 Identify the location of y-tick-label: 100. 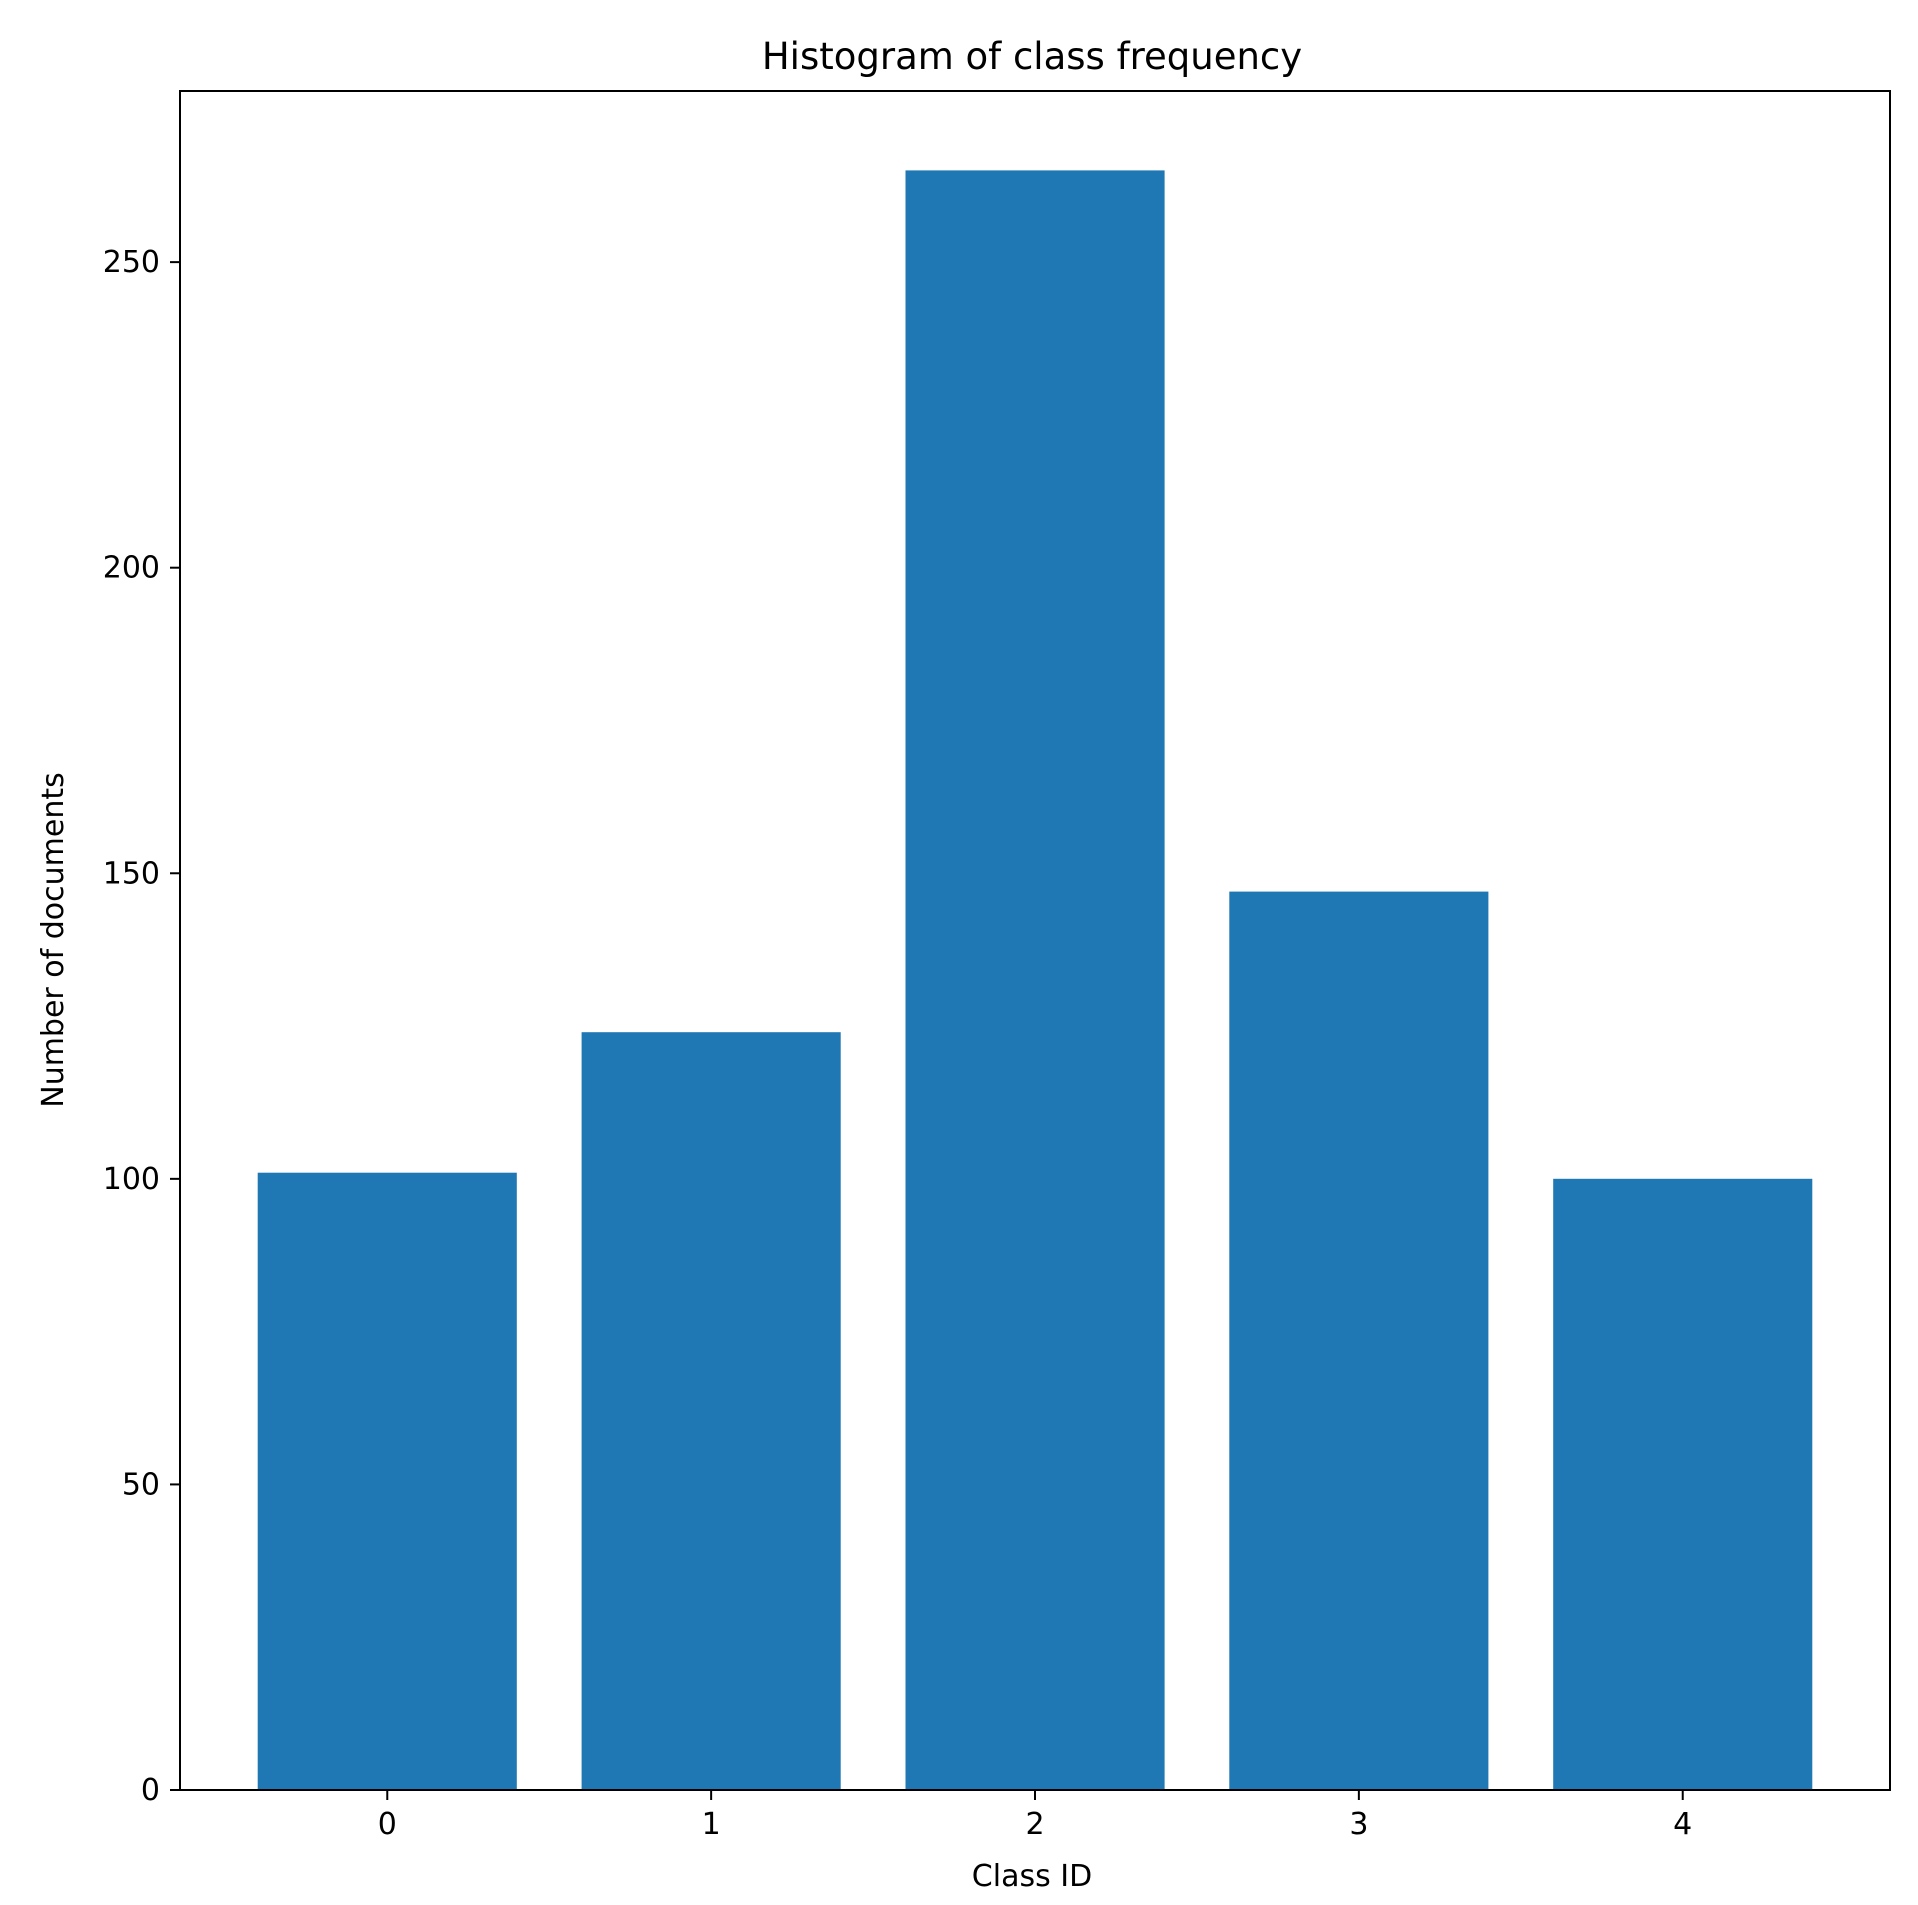
(131, 1179).